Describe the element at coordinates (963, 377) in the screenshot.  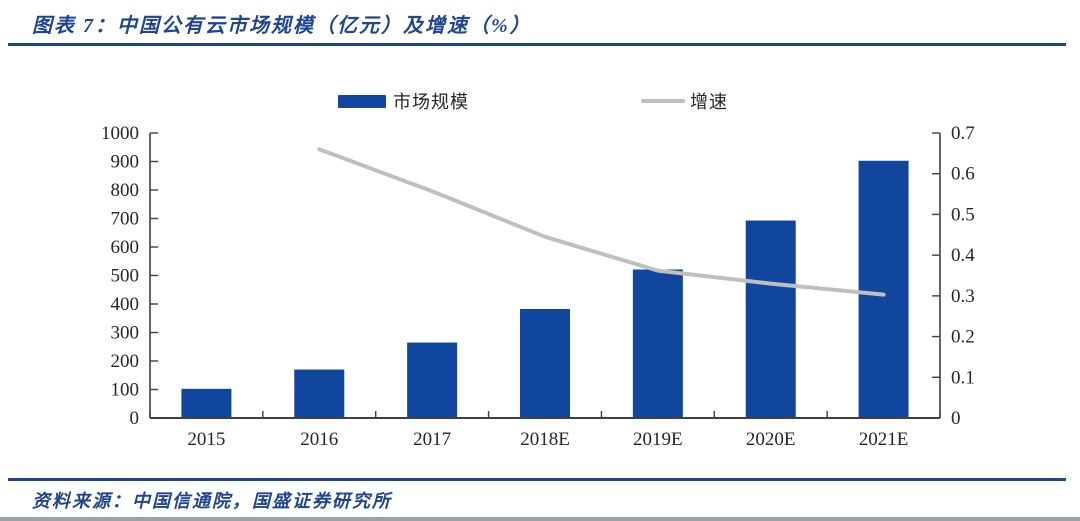
I see `right-axis-tick-label: 0.1` at that location.